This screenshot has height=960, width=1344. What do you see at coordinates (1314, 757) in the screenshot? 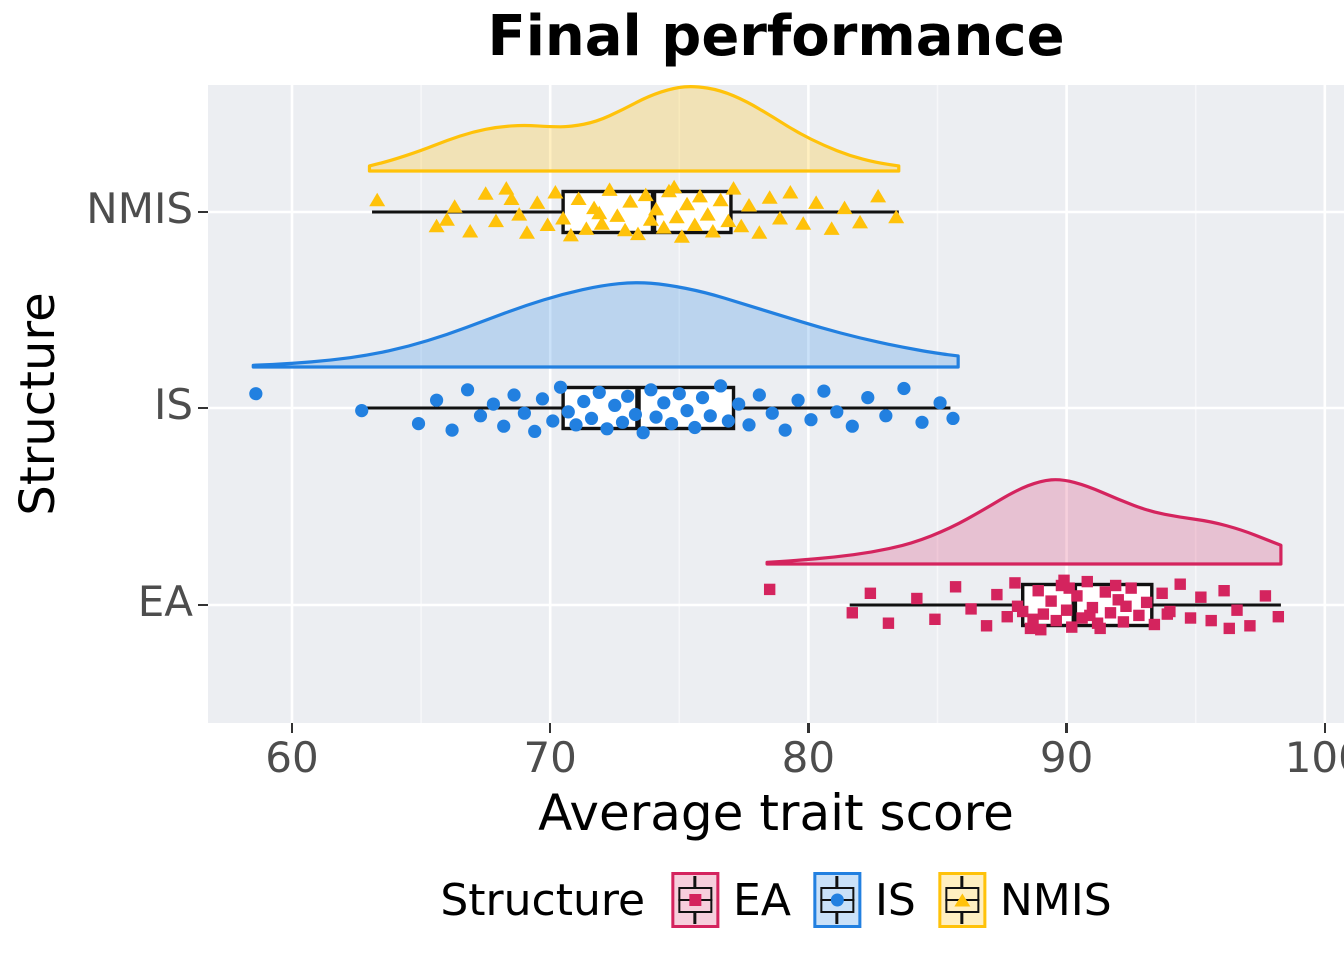
I see `x-tick-label: 100` at bounding box center [1314, 757].